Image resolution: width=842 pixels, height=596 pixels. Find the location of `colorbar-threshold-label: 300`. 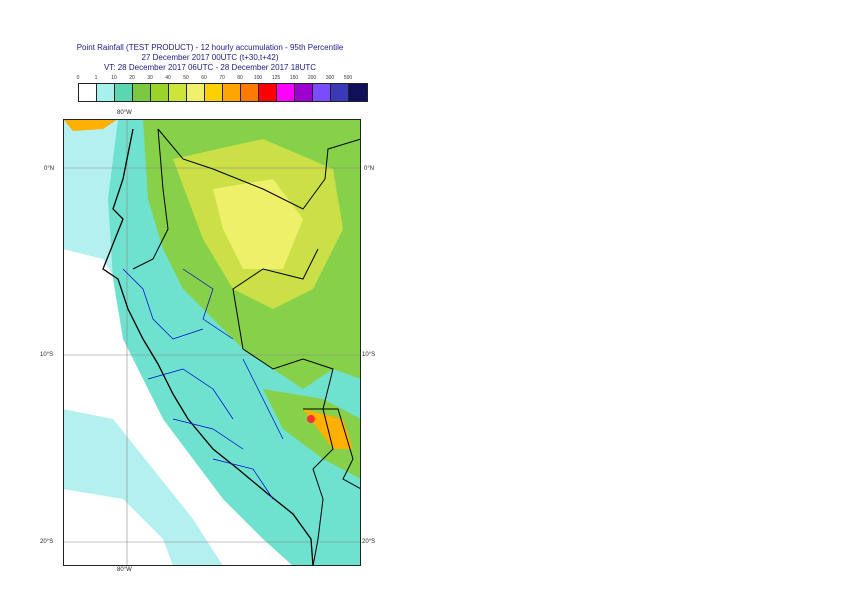

colorbar-threshold-label: 300 is located at coordinates (330, 78).